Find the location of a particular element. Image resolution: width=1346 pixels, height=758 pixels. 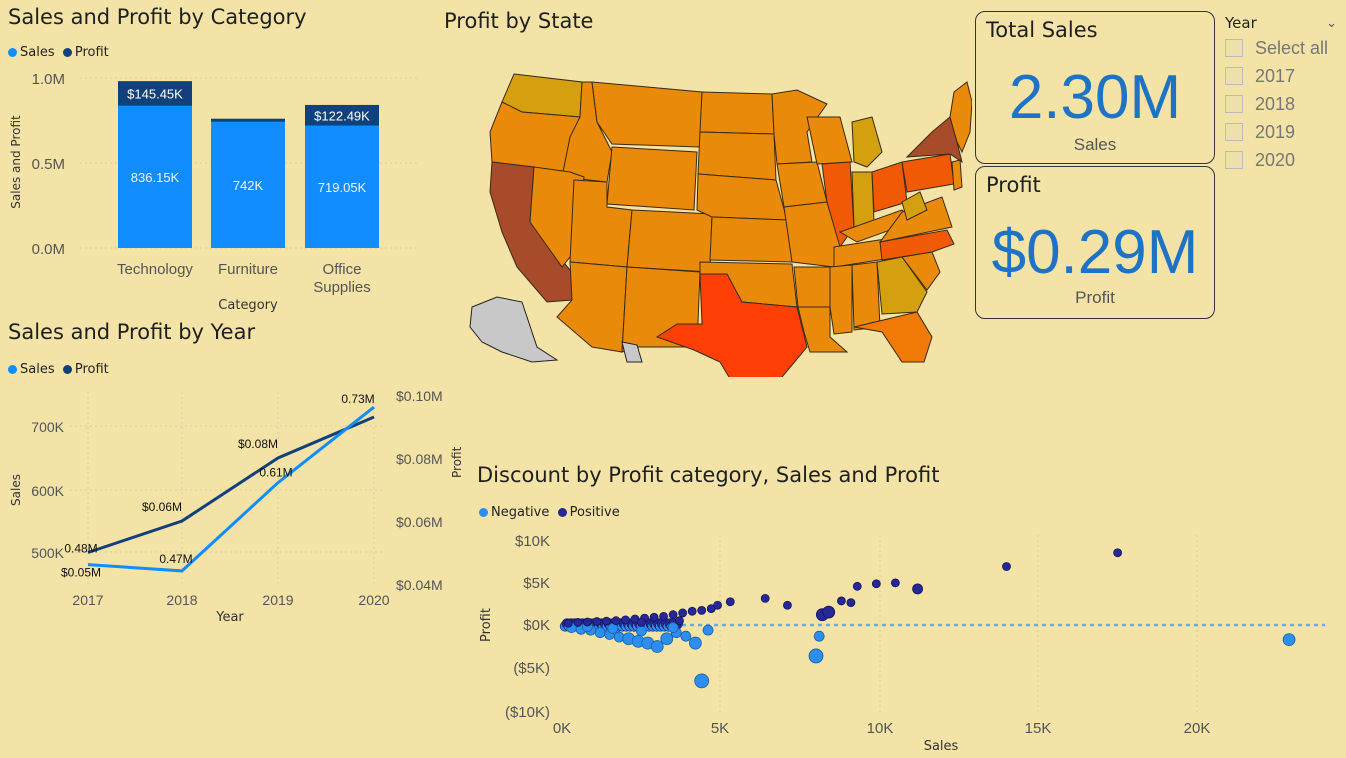

year-slicer: Year ⌄ Select all 2017 2018 2019 2020 is located at coordinates (1281, 93).